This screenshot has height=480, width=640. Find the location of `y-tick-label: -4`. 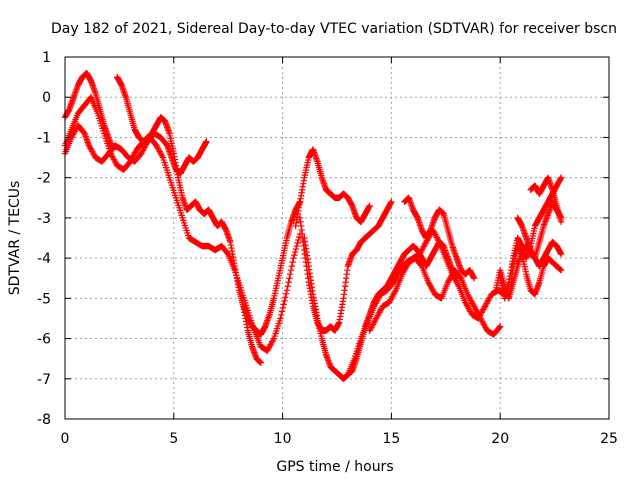

y-tick-label: -4 is located at coordinates (44, 259).